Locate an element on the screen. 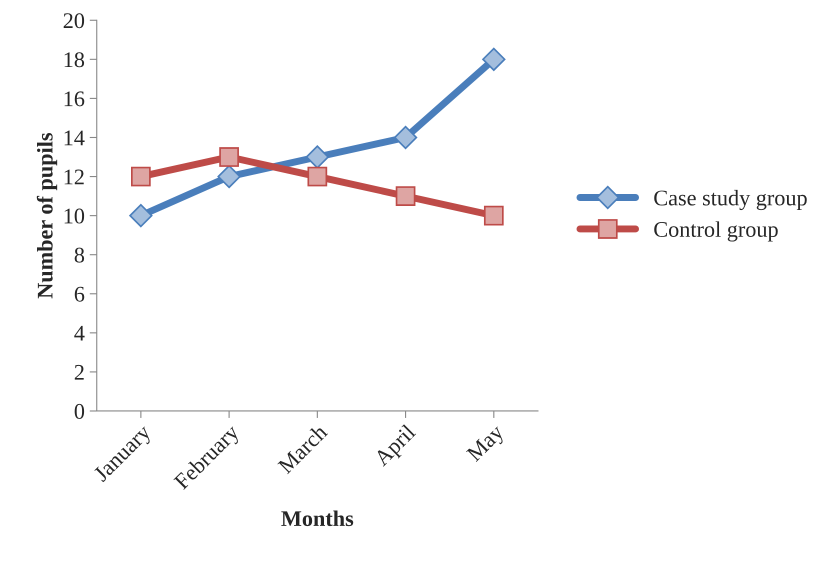  y-tick-label: 0 is located at coordinates (79, 411).